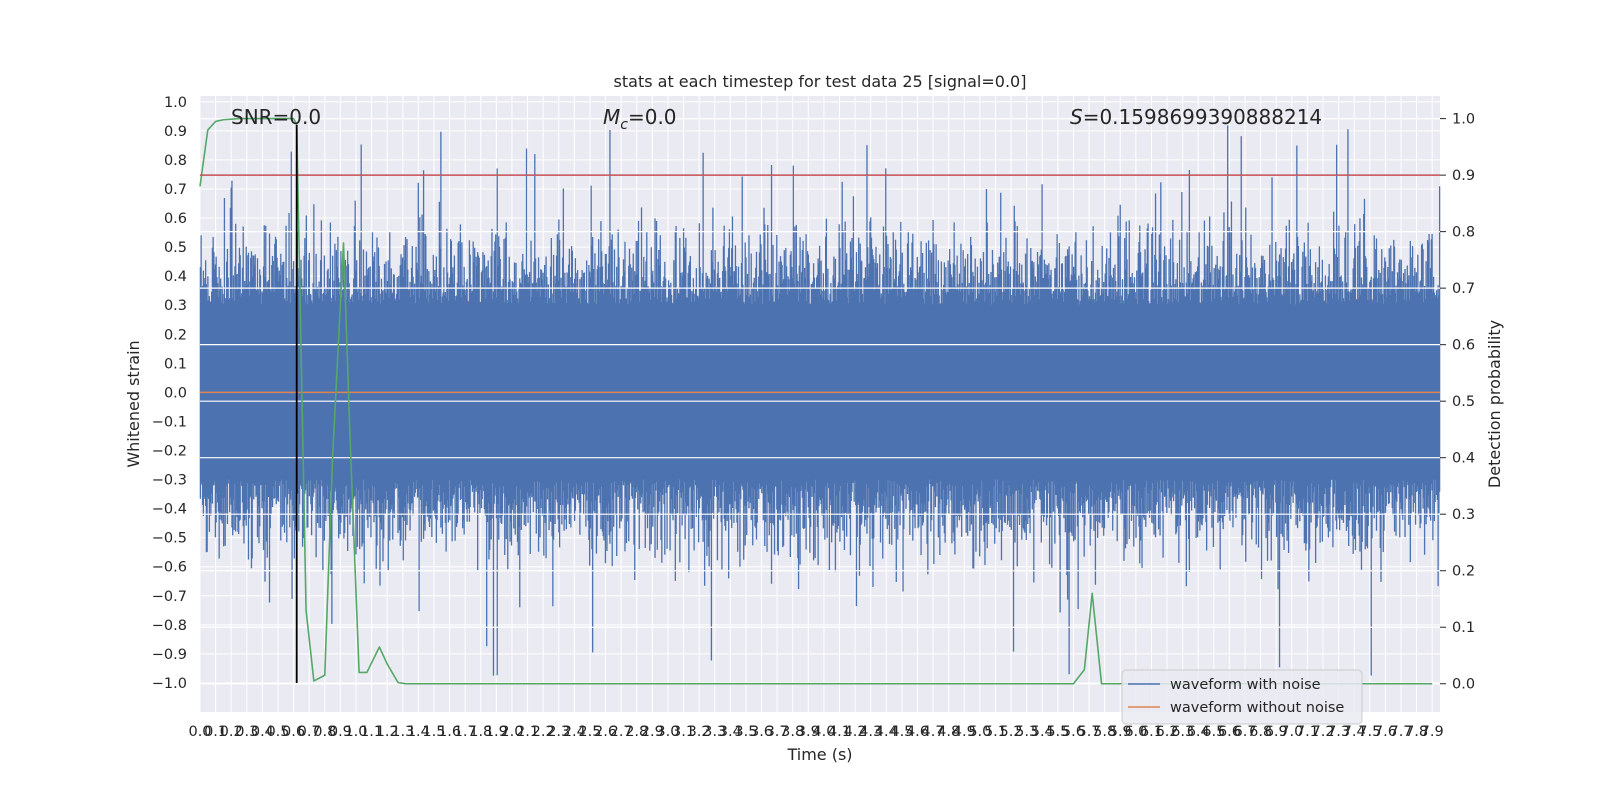 The image size is (1600, 800). Describe the element at coordinates (371, 732) in the screenshot. I see `x-tick-label: 1.1` at that location.